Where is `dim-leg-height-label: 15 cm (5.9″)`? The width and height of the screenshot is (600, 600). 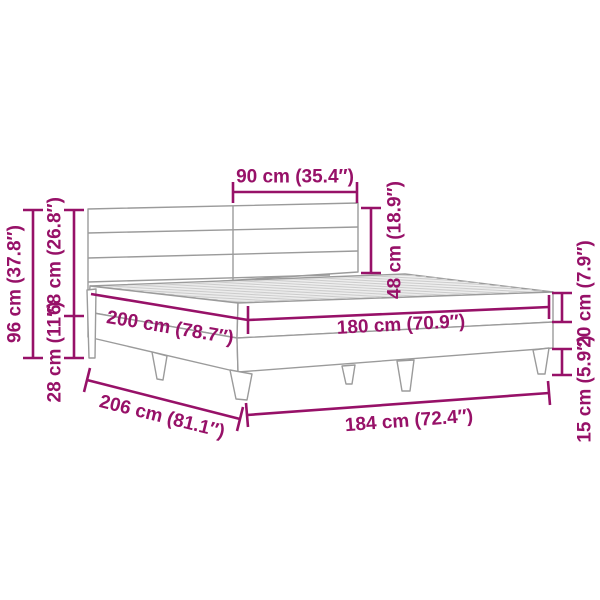
dim-leg-height-label: 15 cm (5.9″) is located at coordinates (585, 388).